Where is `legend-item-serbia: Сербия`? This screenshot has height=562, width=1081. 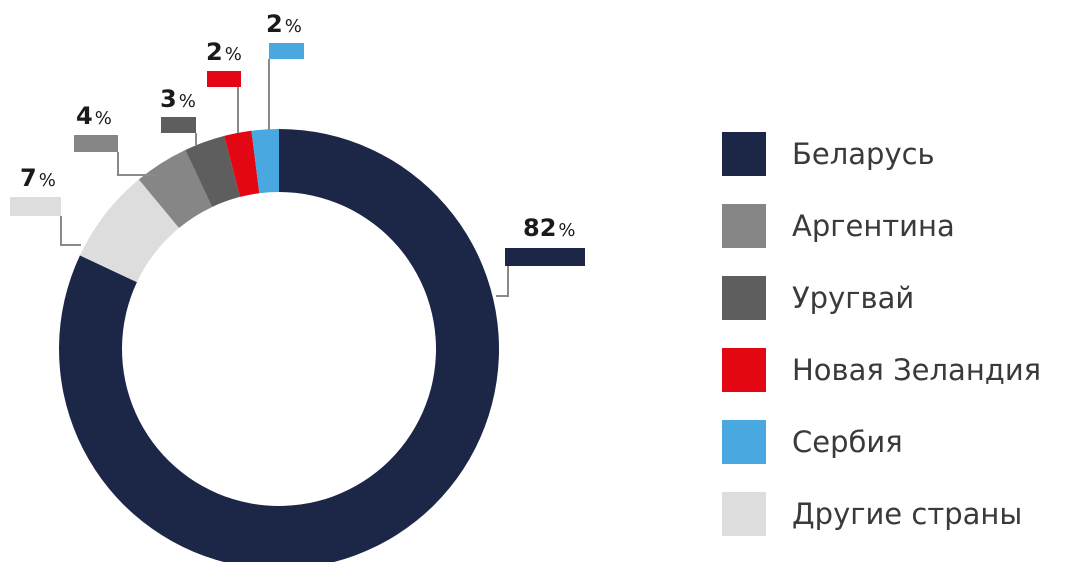
legend-item-serbia: Сербия is located at coordinates (881, 442).